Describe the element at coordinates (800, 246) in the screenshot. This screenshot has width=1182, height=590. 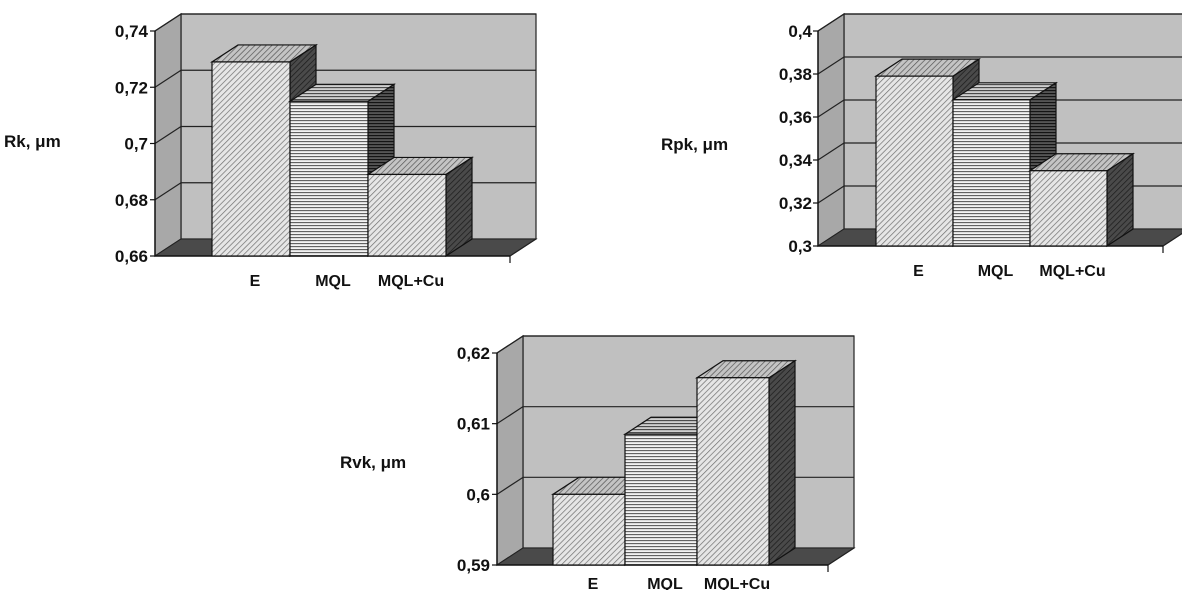
I see `y-tick-label: 0,3` at that location.